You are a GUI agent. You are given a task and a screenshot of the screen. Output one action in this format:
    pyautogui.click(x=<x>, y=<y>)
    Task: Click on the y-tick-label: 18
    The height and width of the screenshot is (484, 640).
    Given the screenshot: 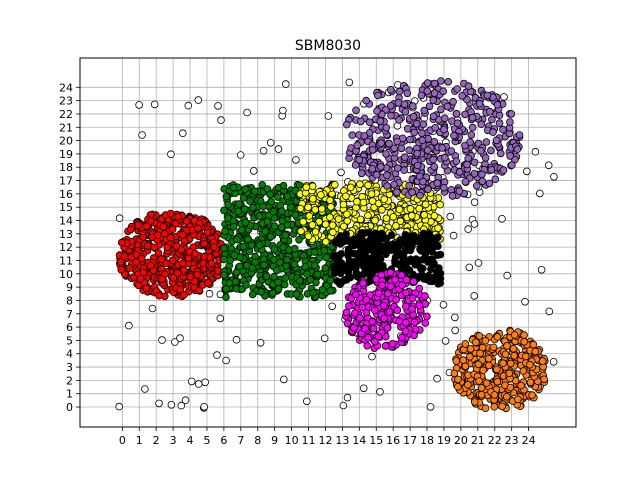 What is the action you would take?
    pyautogui.click(x=66, y=167)
    